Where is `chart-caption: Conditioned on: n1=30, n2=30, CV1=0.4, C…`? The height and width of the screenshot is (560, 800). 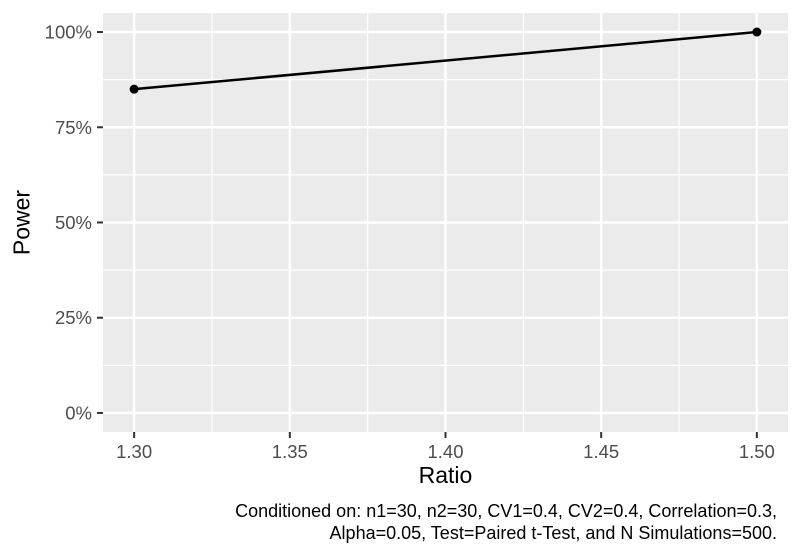
chart-caption: Conditioned on: n1=30, n2=30, CV1=0.4, C… is located at coordinates (506, 522).